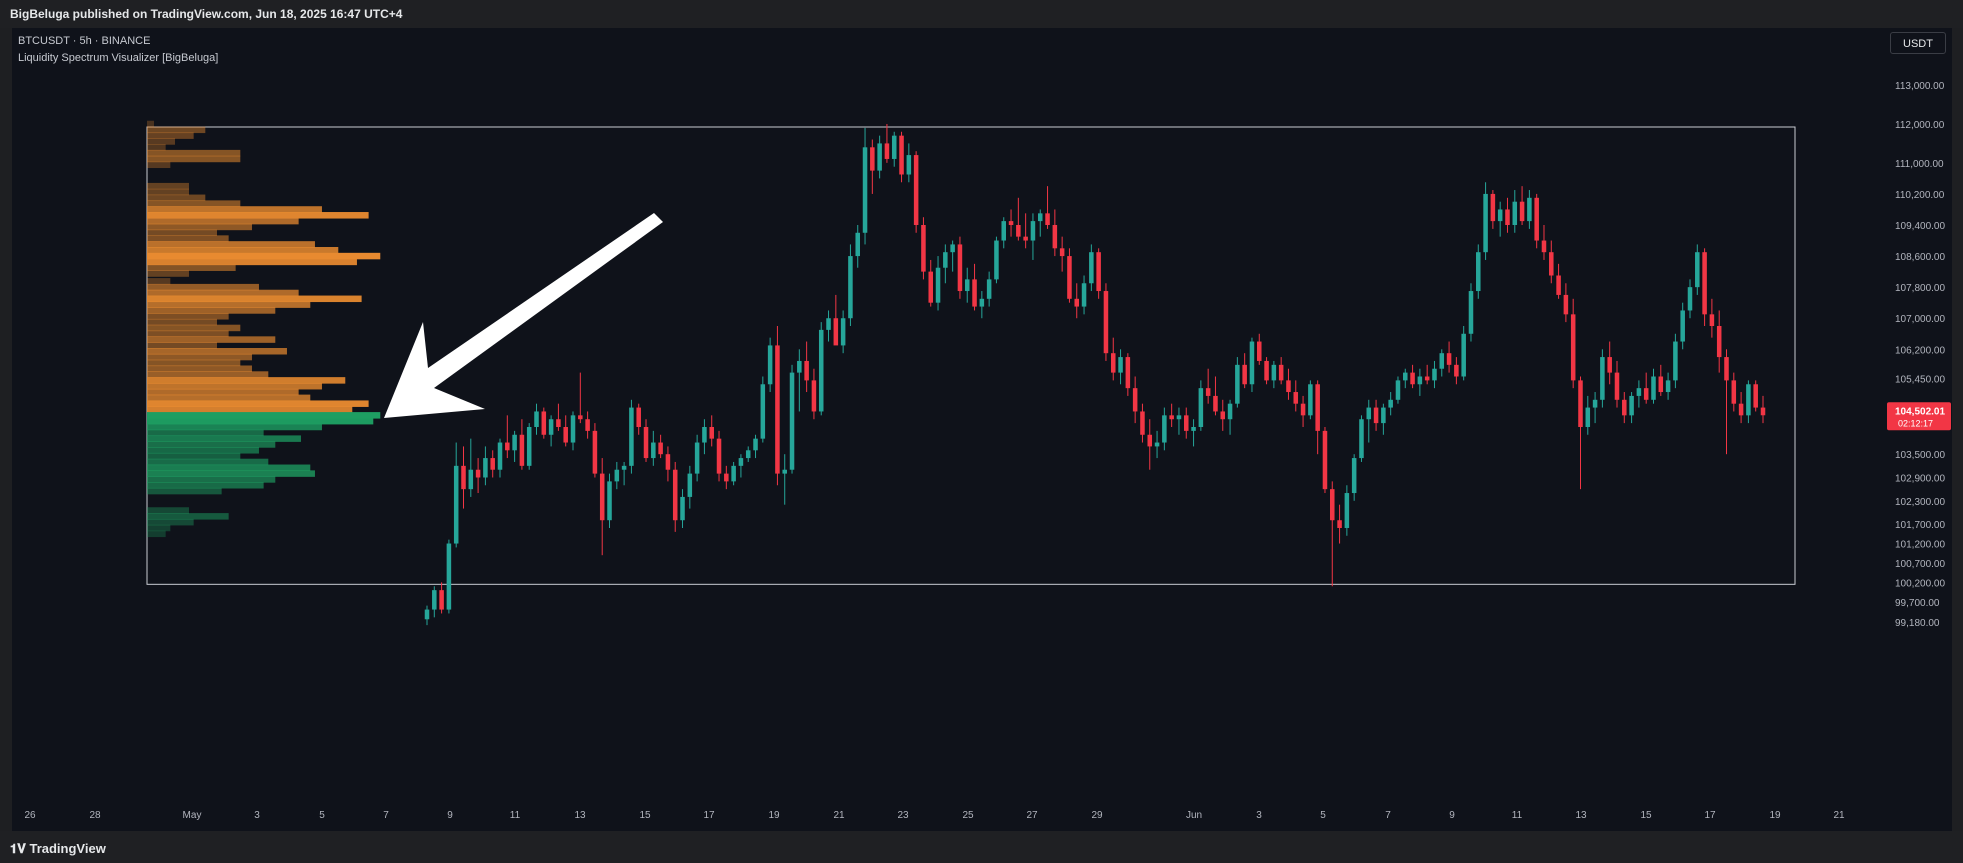 The width and height of the screenshot is (1963, 863). I want to click on x-tick-label: 29, so click(1097, 815).